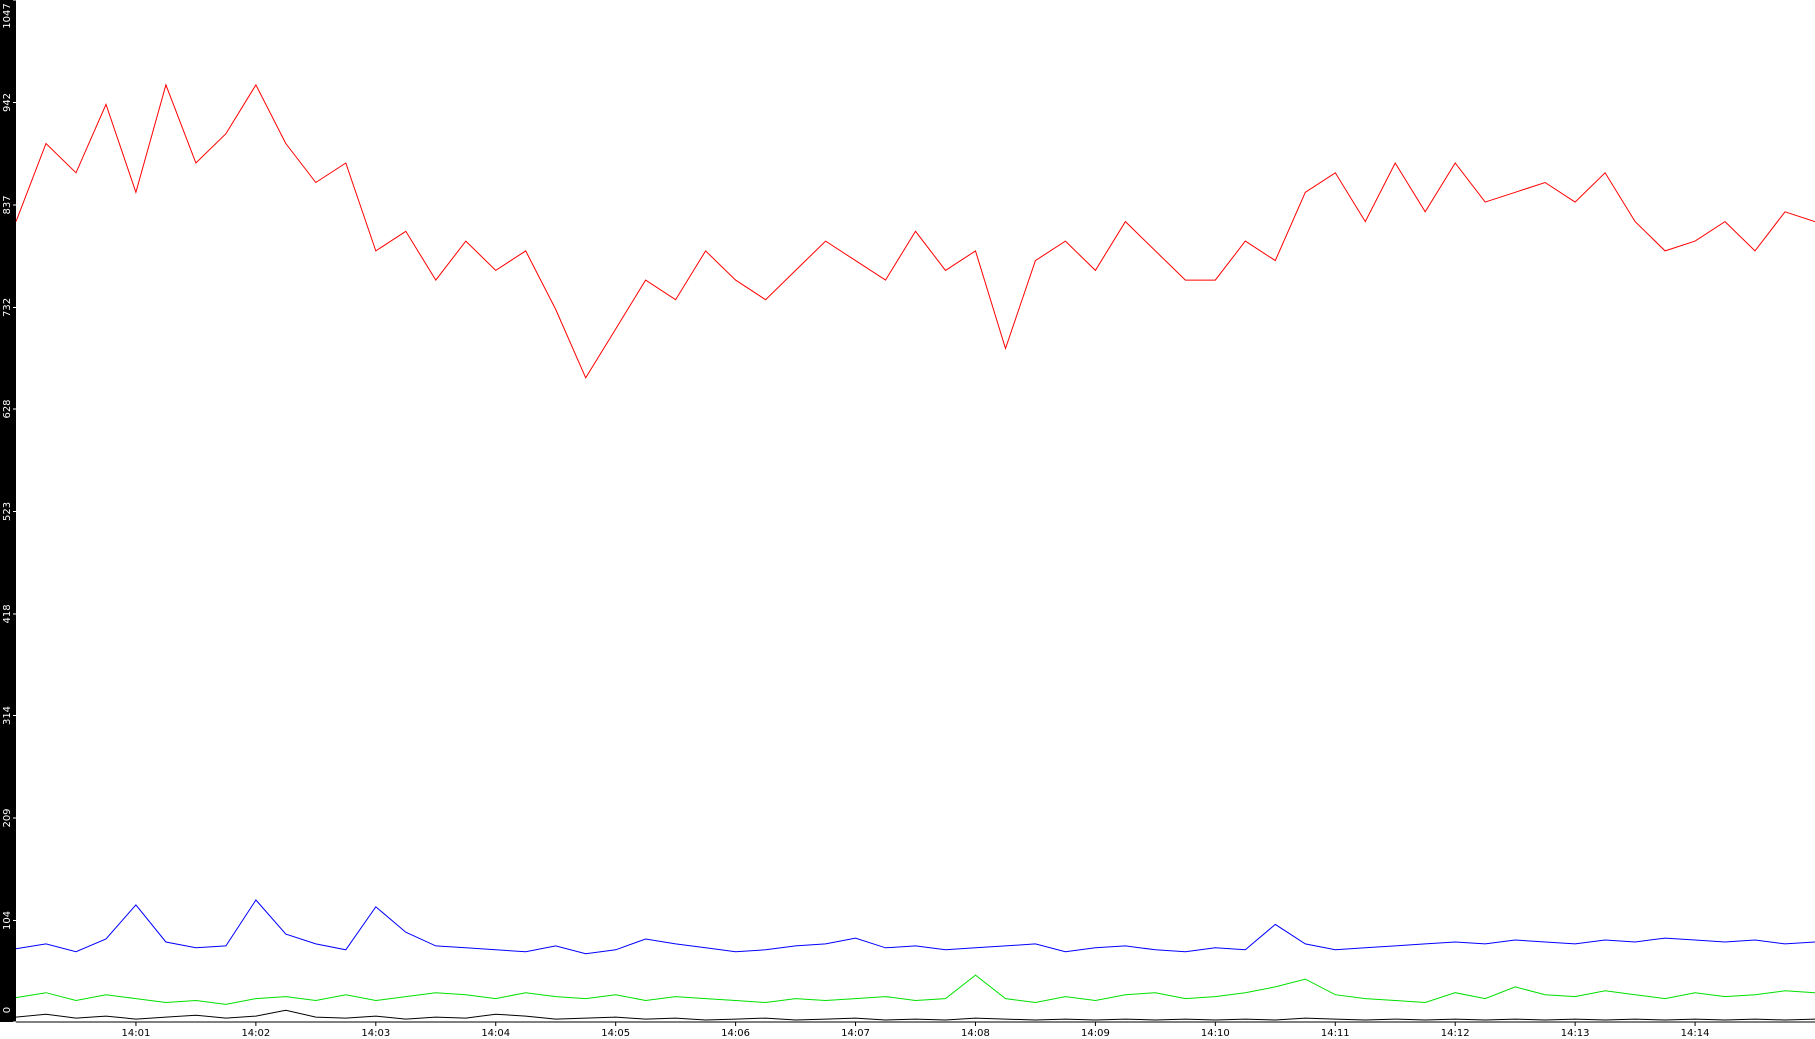  Describe the element at coordinates (855, 1033) in the screenshot. I see `x-tick-label: 14:07` at that location.